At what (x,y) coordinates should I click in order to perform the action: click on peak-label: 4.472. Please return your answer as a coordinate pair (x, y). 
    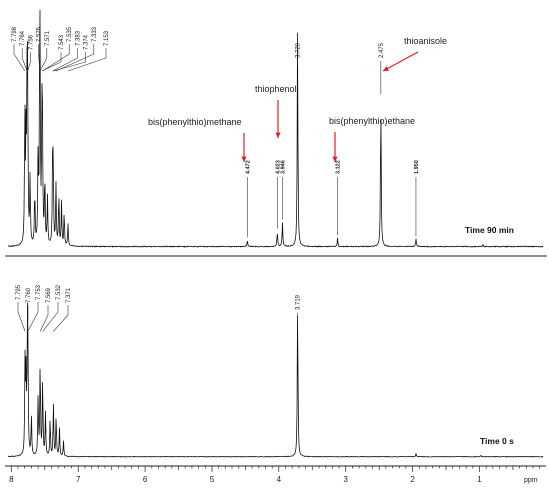
    Looking at the image, I should click on (248, 167).